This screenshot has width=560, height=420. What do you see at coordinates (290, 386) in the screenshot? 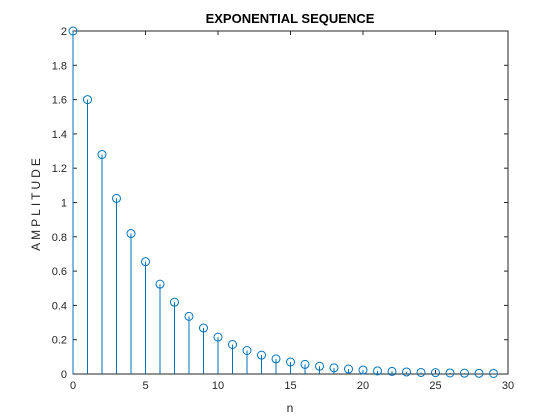
I see `x-tick-label: 15` at bounding box center [290, 386].